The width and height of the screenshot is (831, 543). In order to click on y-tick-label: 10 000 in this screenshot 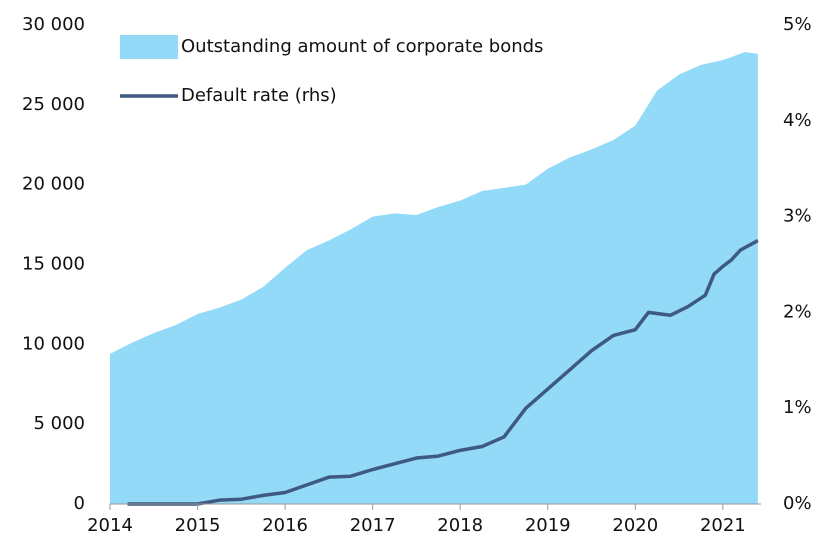, I will do `click(53, 343)`.